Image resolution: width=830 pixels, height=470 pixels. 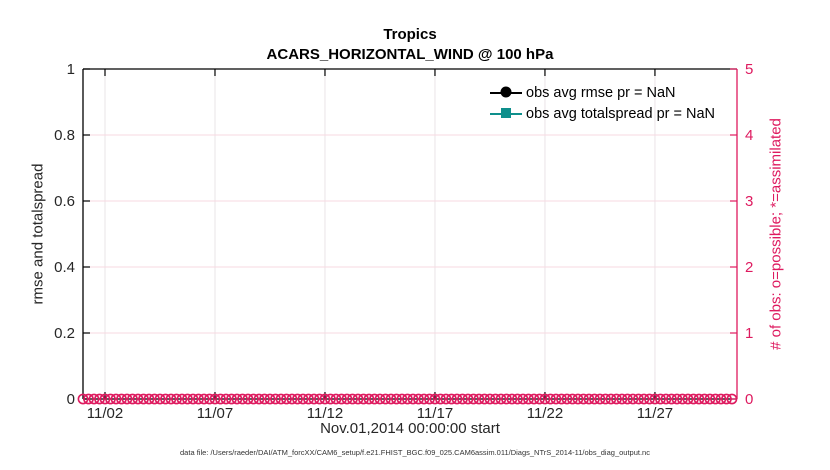 What do you see at coordinates (749, 267) in the screenshot?
I see `svg-text: 2` at bounding box center [749, 267].